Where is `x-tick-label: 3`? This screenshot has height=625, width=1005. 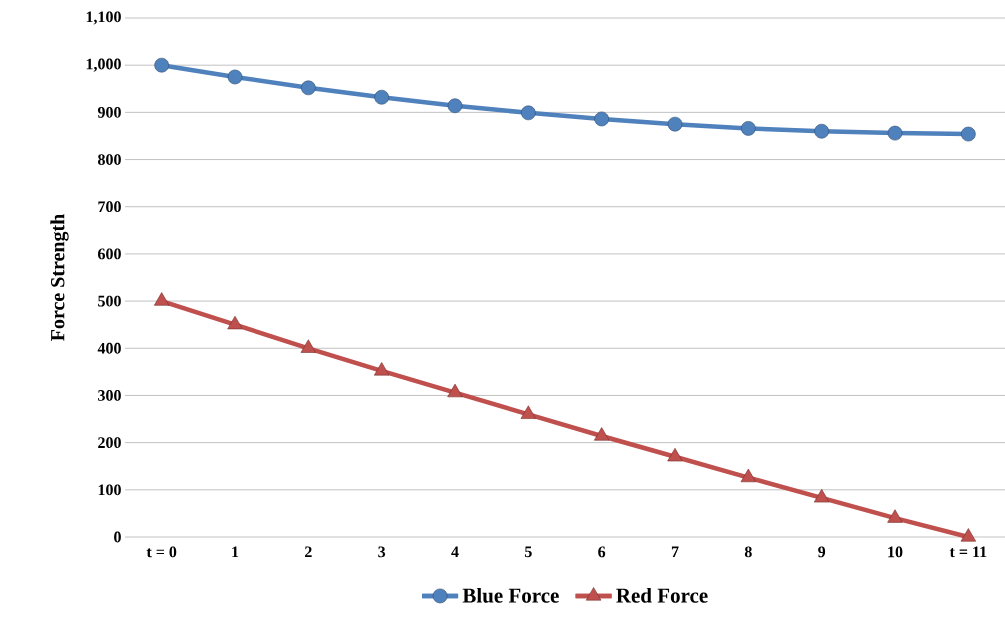 x-tick-label: 3 is located at coordinates (382, 552).